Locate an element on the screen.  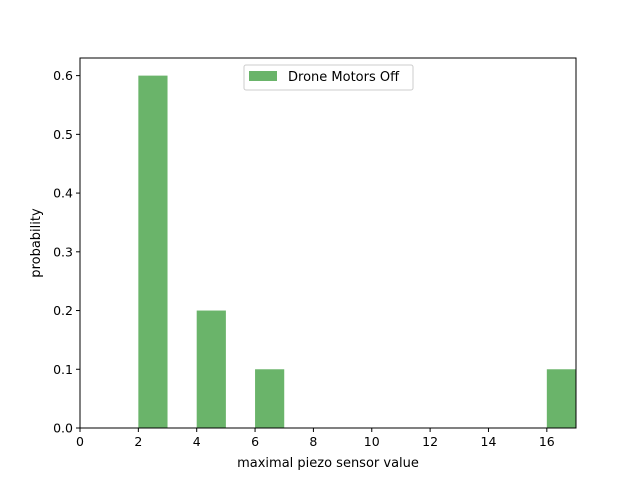
y-axis-label: probability is located at coordinates (36, 243).